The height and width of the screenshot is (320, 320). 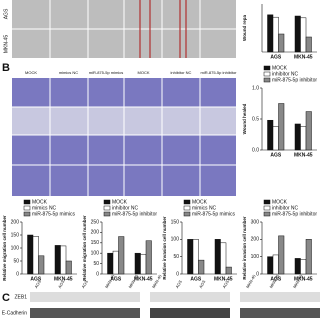 What do you see at coordinates (15, 235) in the screenshot?
I see `y-tick-label: 150` at bounding box center [15, 235].